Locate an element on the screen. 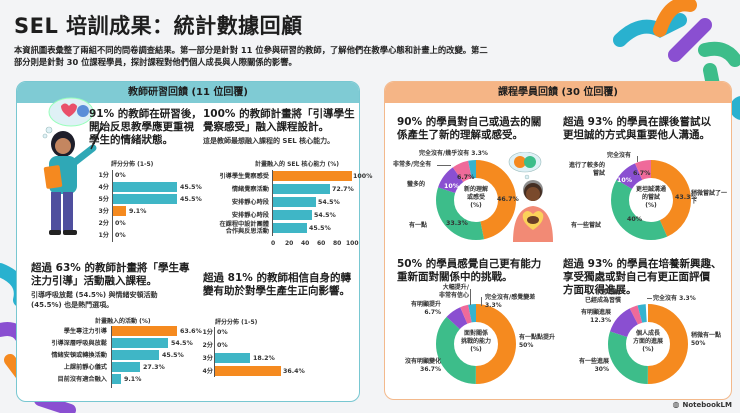  donut-center-label: 更坦誠溝通 的嘗試 (%) is located at coordinates (650, 197).